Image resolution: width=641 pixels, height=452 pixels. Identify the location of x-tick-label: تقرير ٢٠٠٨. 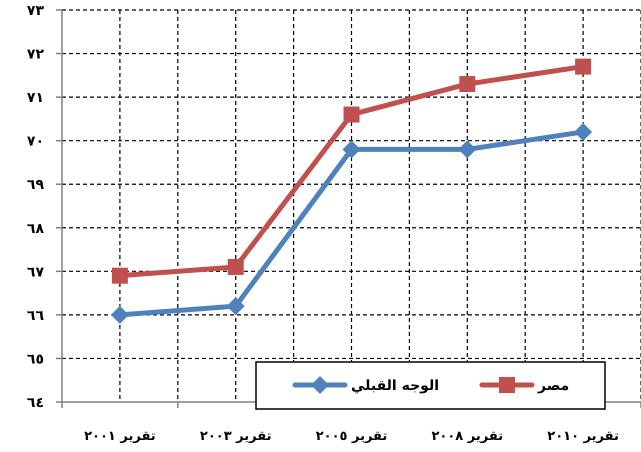
(468, 436).